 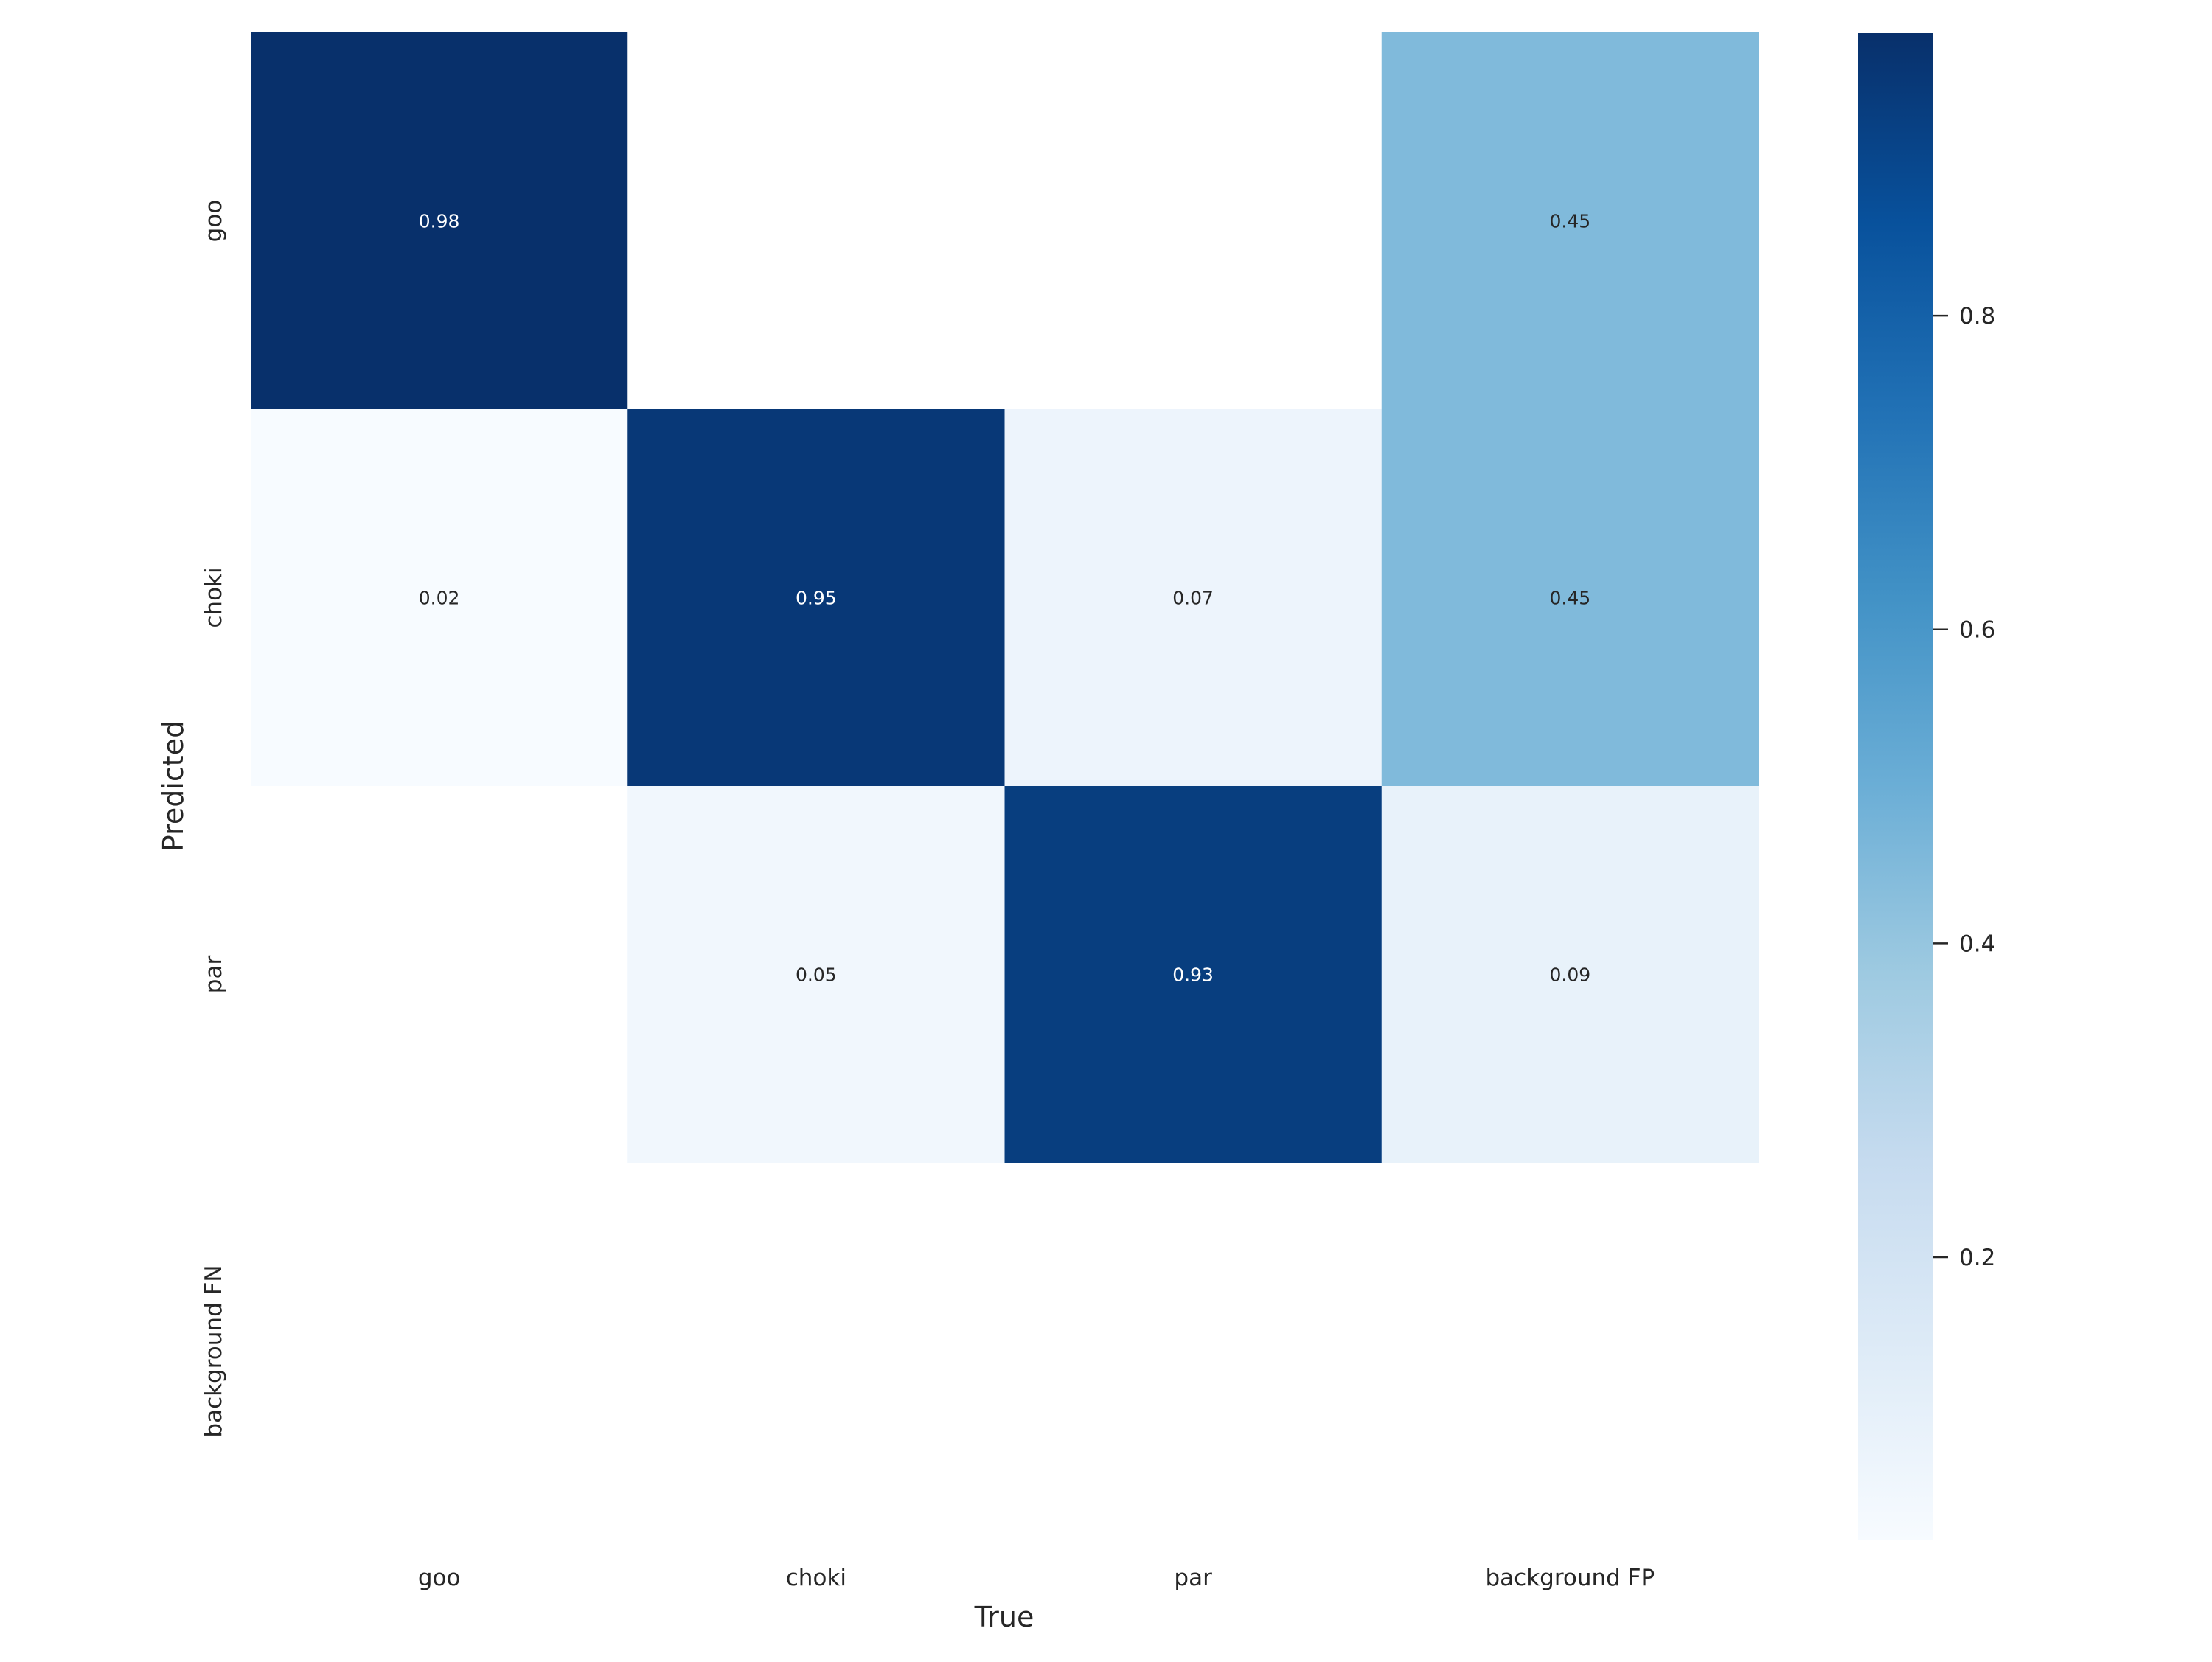 What do you see at coordinates (214, 221) in the screenshot?
I see `y-tick-label: goo` at bounding box center [214, 221].